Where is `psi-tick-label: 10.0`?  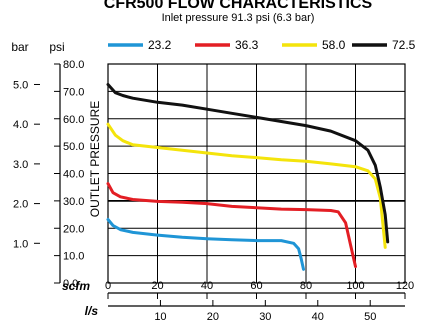
psi-tick-label: 10.0 is located at coordinates (73, 257).